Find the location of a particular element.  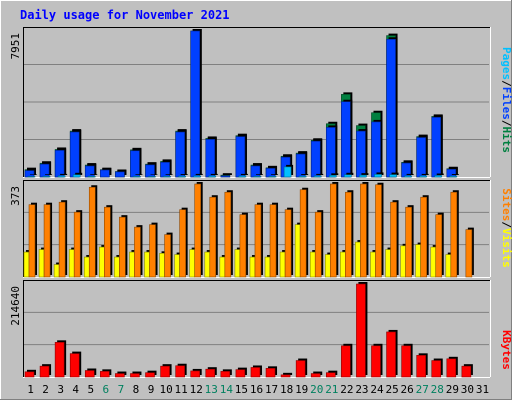

legend-pages: Pages is located at coordinates (506, 63).